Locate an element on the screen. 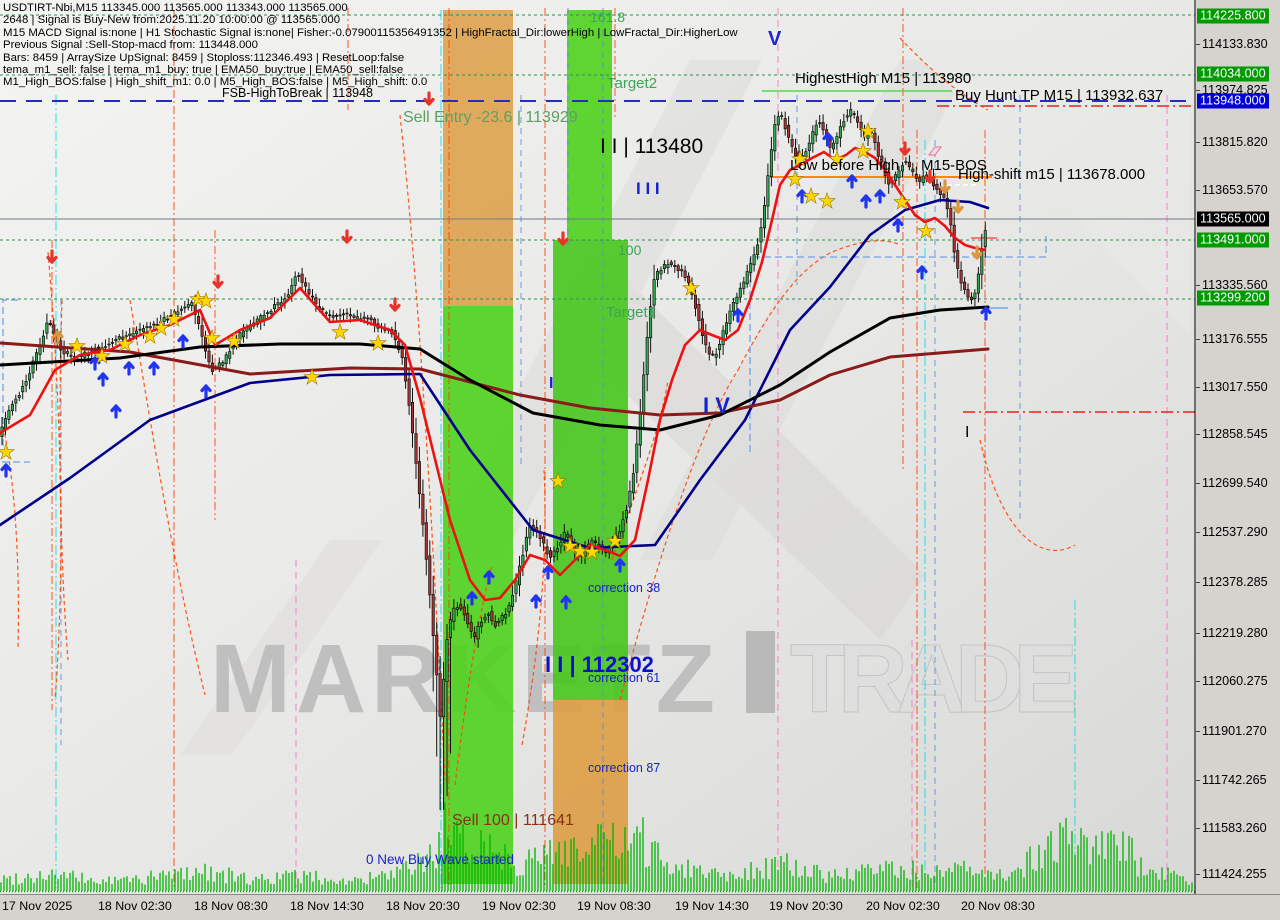  new-buy-wave-label: 0 New Buy Wave started is located at coordinates (440, 859).